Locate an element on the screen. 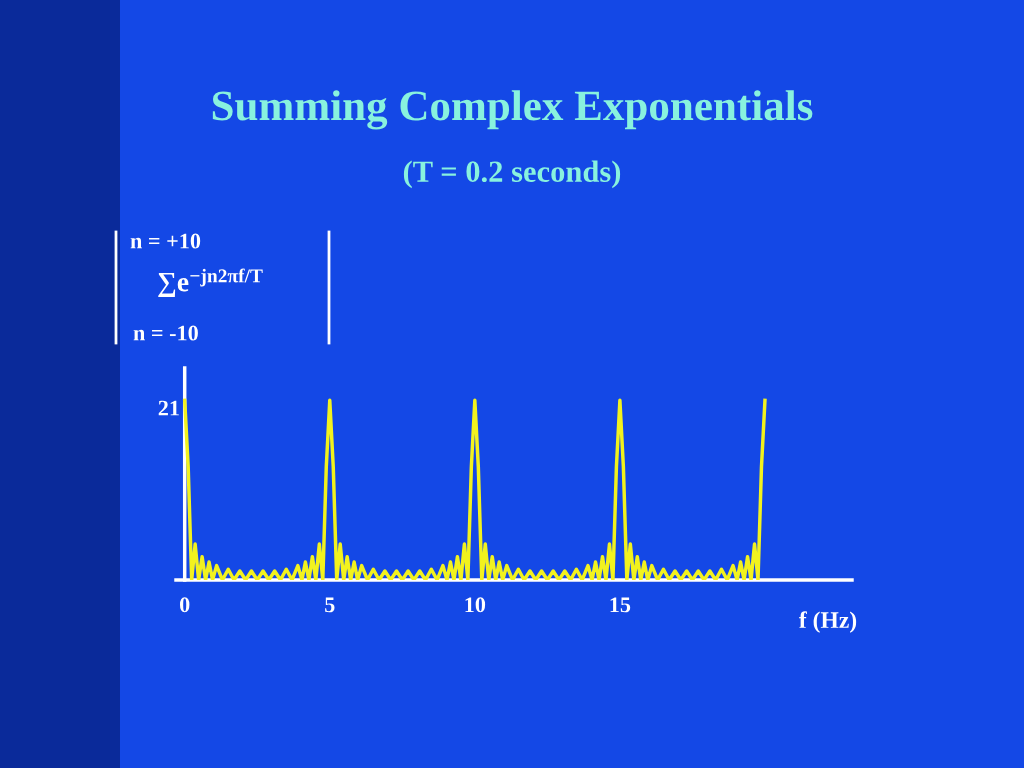 This screenshot has height=768, width=1024. text: n = +10 is located at coordinates (165, 241).